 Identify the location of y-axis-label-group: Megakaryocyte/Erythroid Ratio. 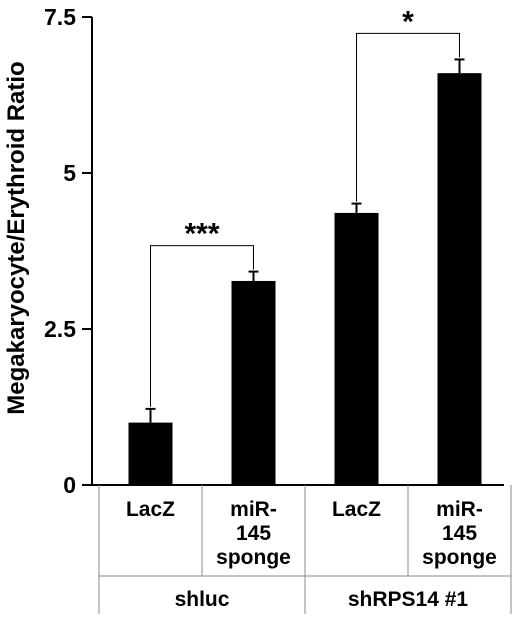
(16, 237).